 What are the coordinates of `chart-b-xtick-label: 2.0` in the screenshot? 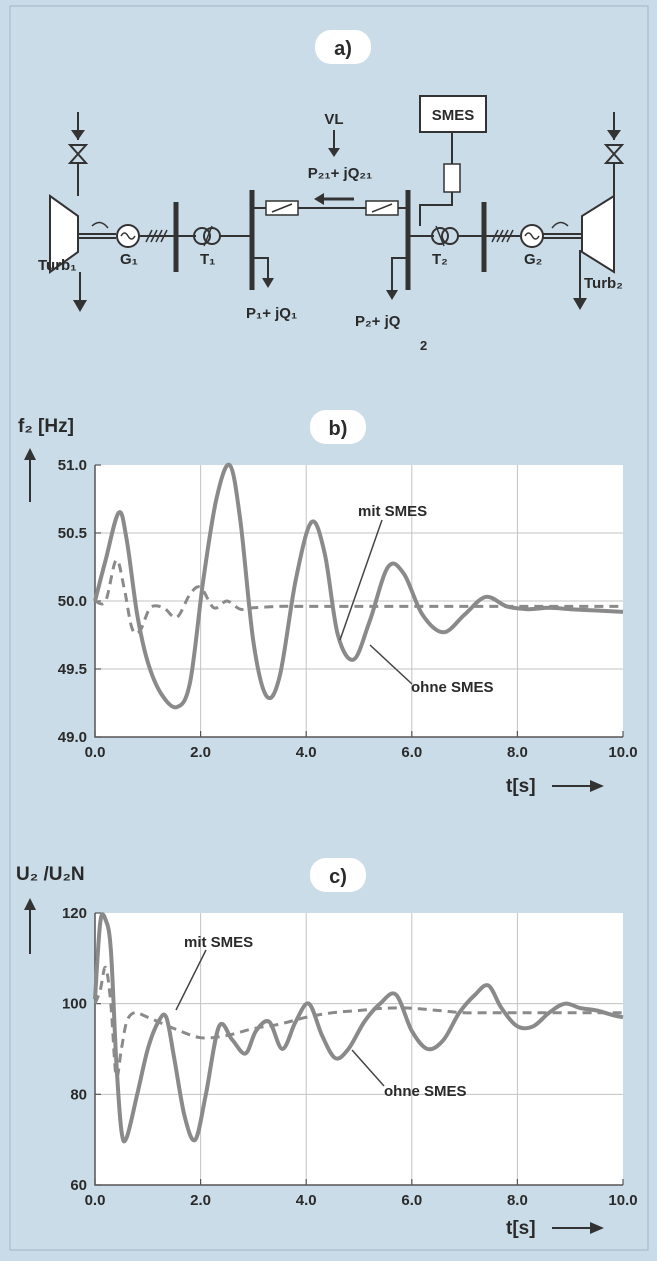 It's located at (200, 752).